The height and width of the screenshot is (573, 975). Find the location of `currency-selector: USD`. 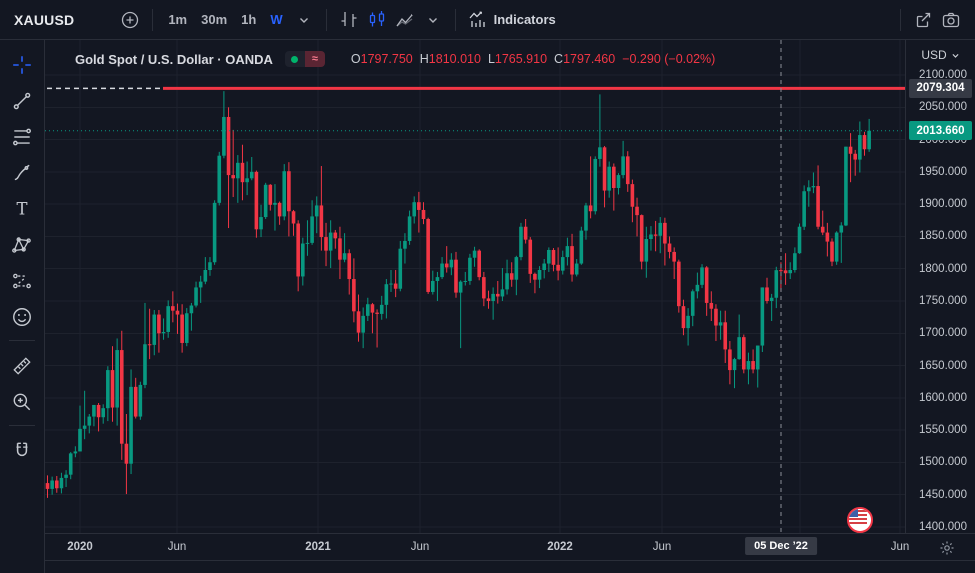

currency-selector: USD is located at coordinates (940, 55).